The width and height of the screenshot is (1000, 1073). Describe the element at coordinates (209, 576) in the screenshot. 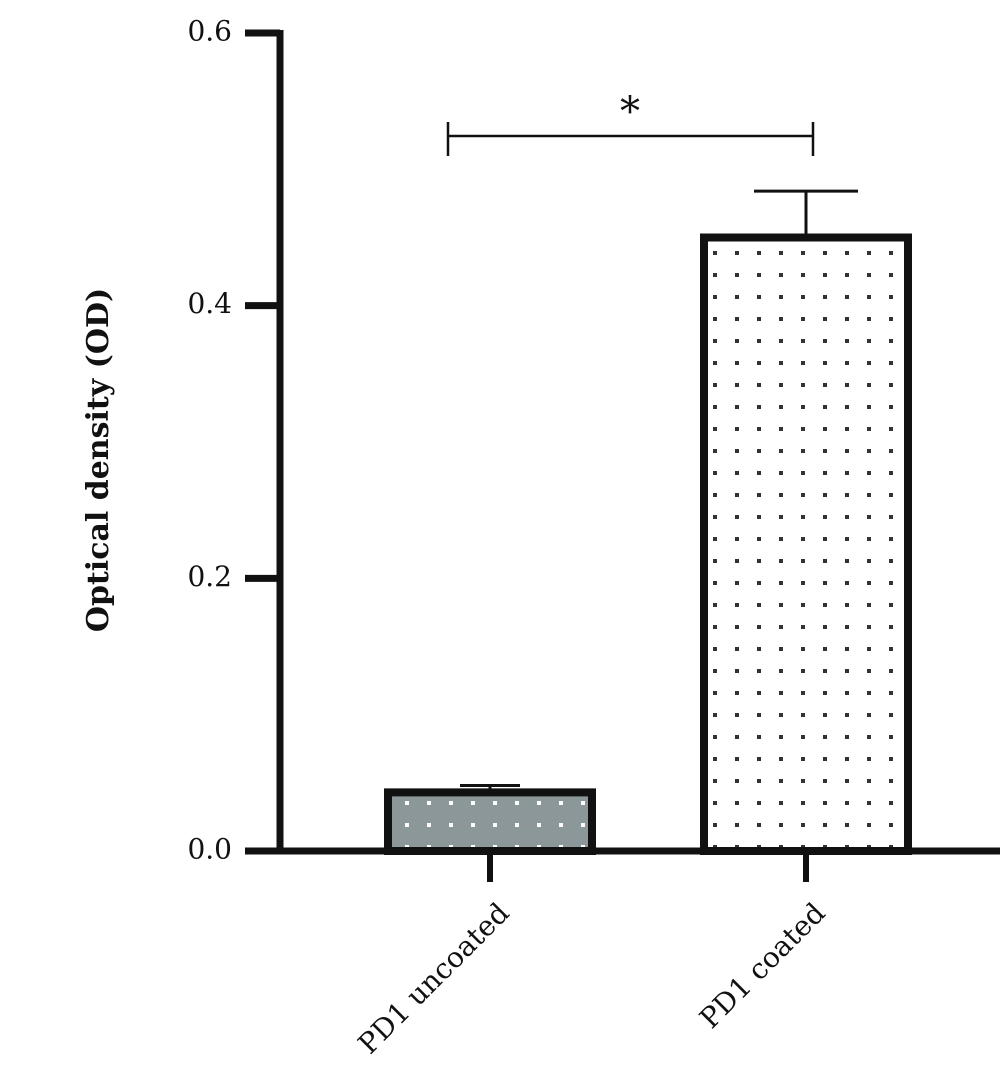

I see `y-tick-label: 0.2` at that location.